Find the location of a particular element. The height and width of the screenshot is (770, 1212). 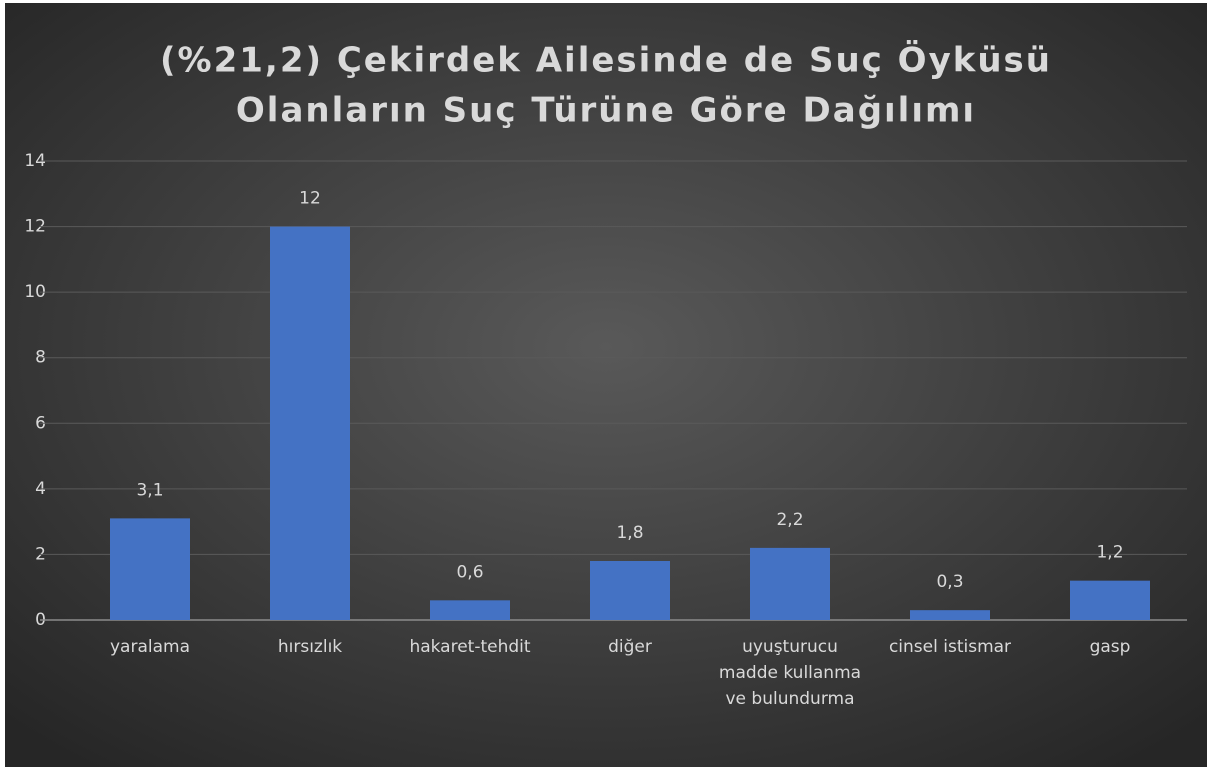

x-tick-label-box: hakaret-tehdit is located at coordinates (470, 647).